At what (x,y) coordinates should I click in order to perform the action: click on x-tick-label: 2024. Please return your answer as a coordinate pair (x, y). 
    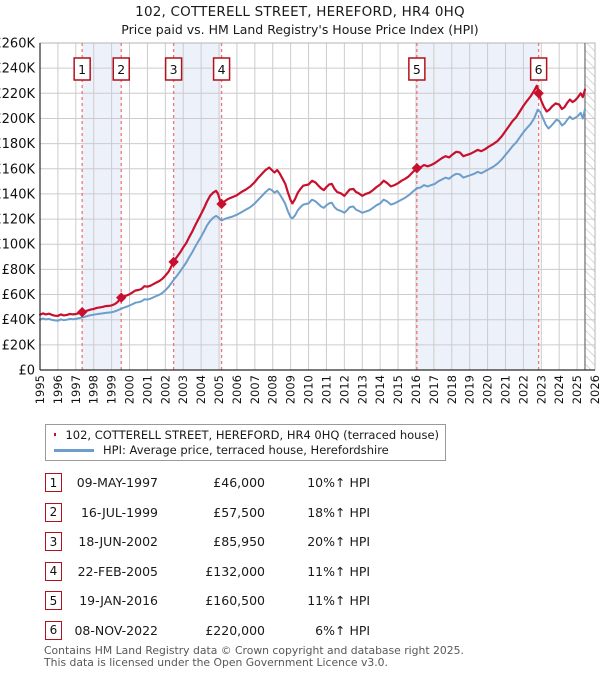
    Looking at the image, I should click on (559, 389).